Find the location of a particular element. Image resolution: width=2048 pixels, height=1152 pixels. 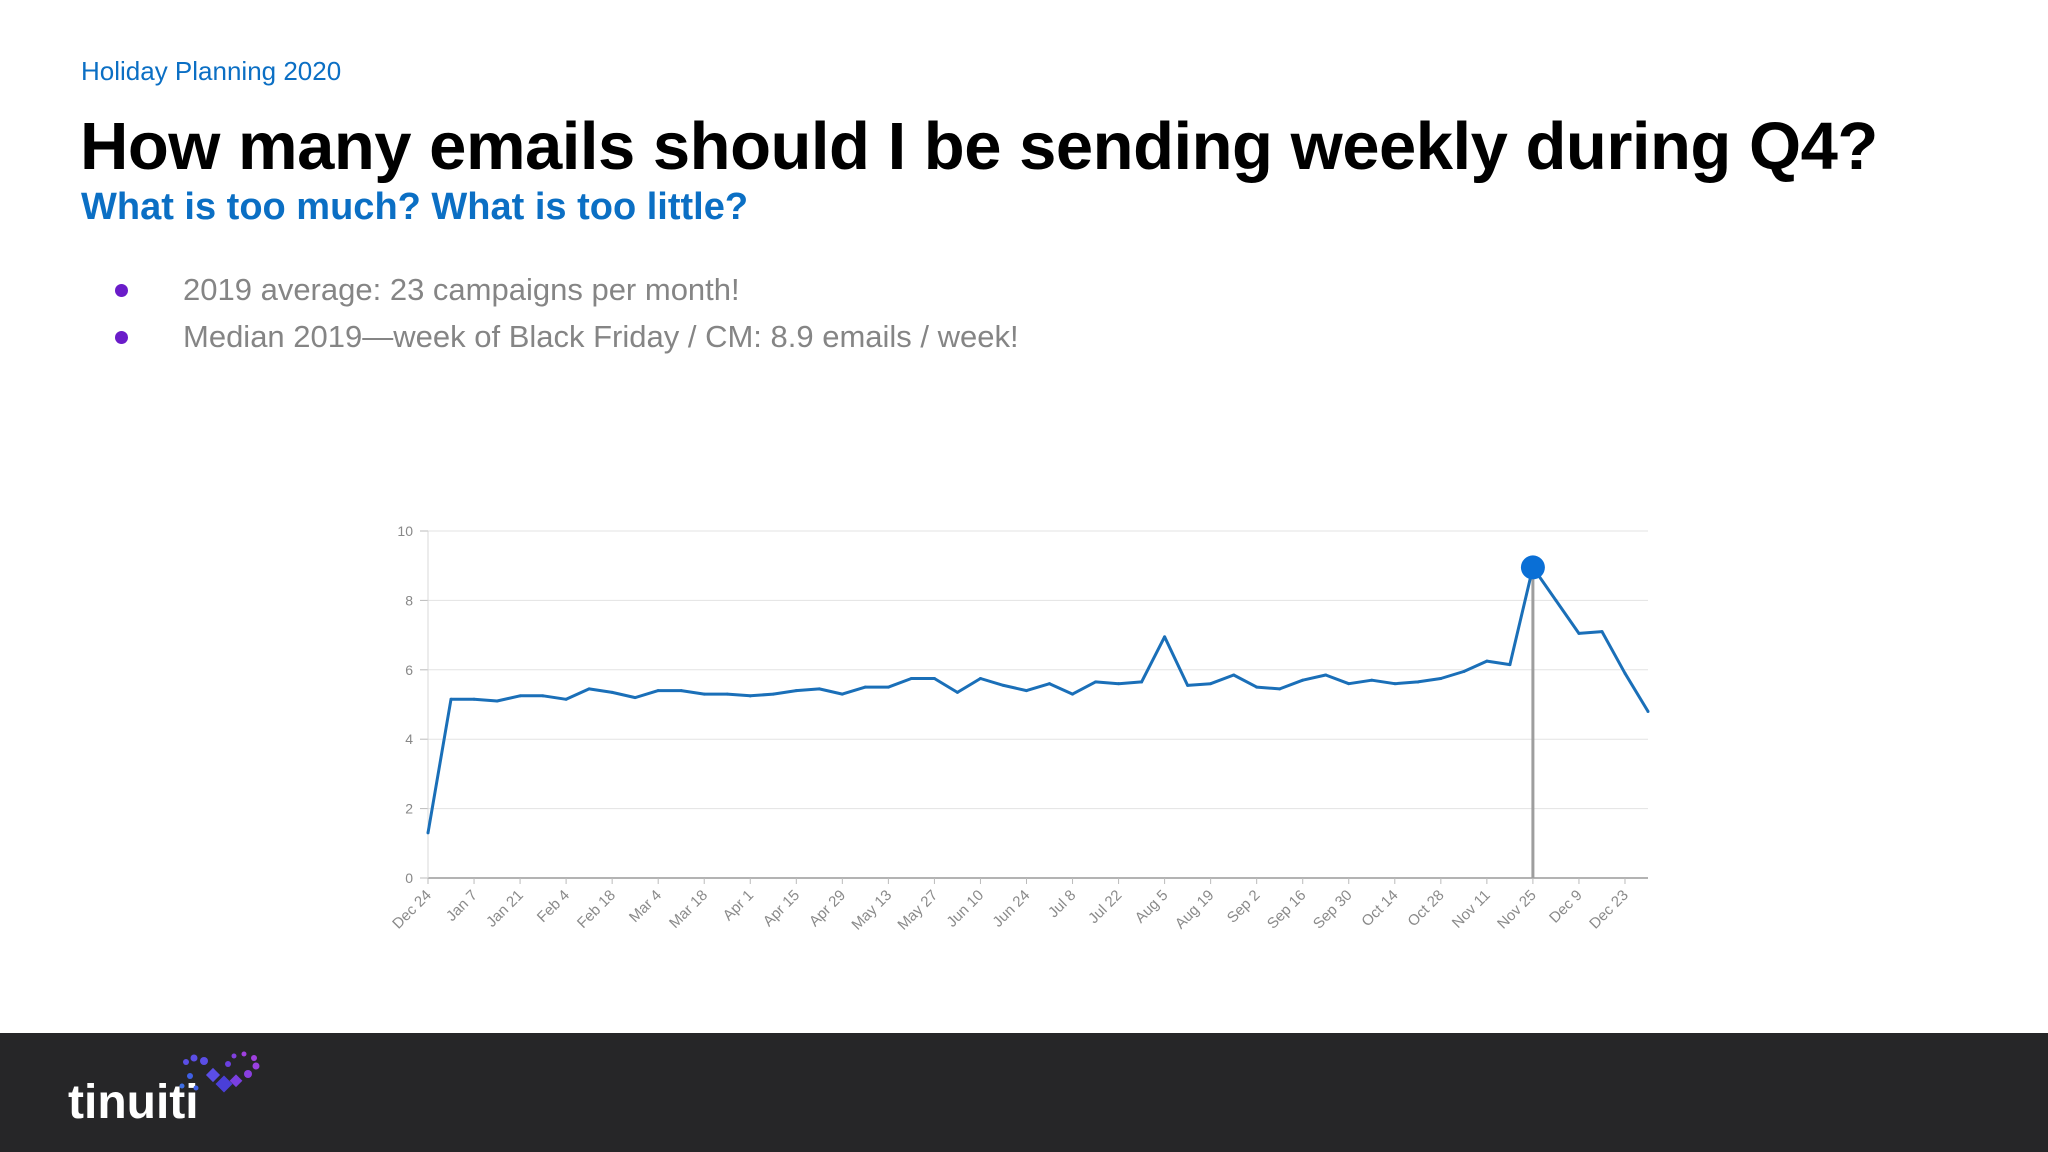

eyebrow-label: Holiday Planning 2020 is located at coordinates (211, 71).